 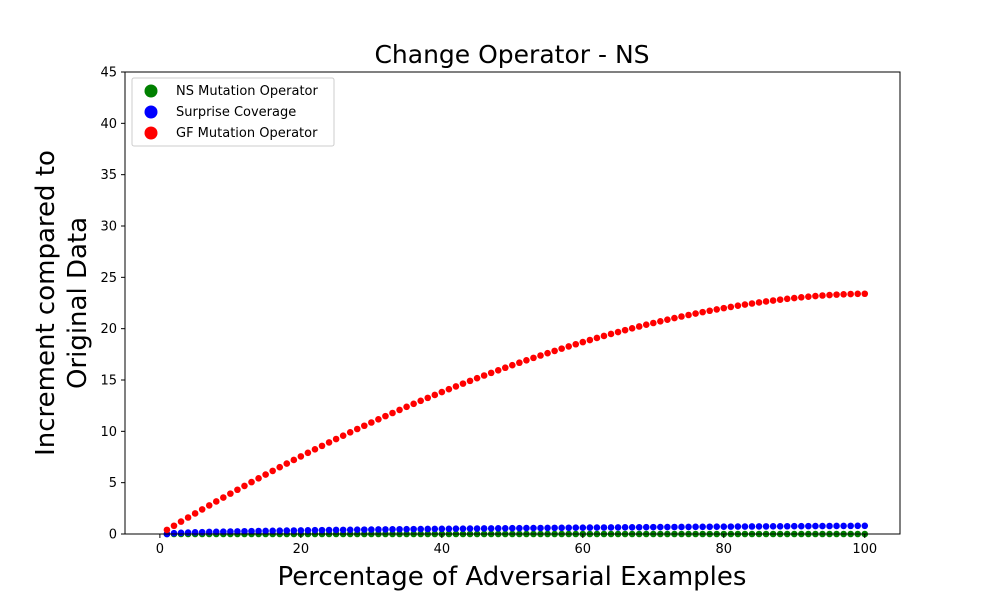 I want to click on y-axis-label-line-2: Original Data, so click(x=78, y=303).